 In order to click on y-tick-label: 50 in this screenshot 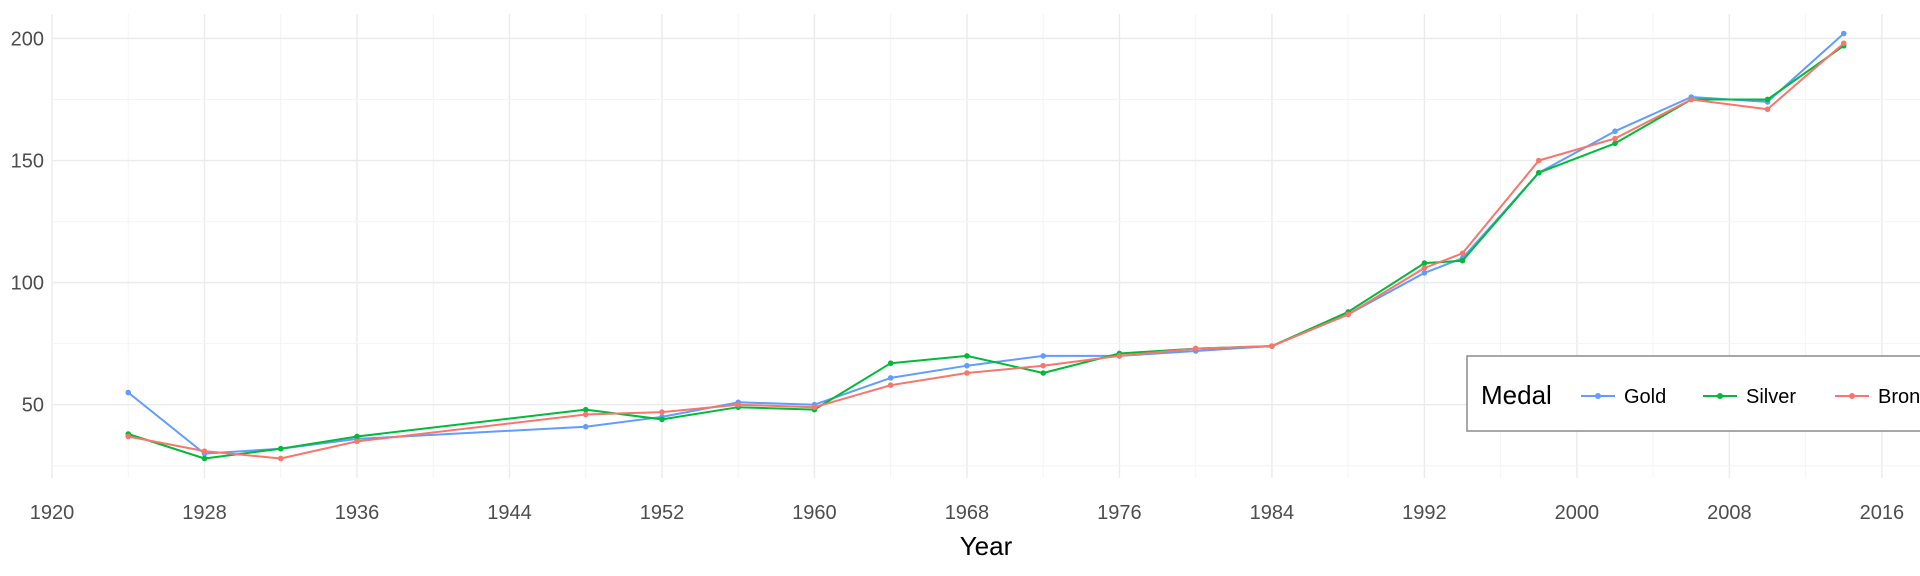, I will do `click(33, 406)`.